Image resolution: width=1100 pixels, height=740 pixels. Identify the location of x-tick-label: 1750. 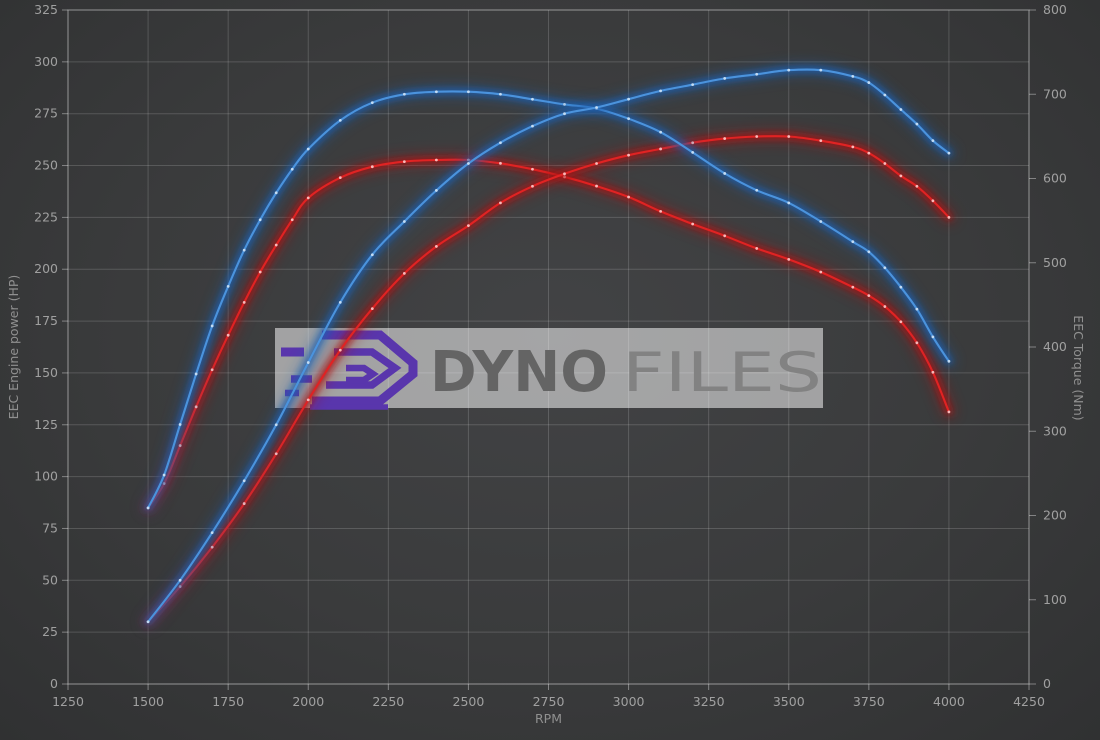
(228, 701).